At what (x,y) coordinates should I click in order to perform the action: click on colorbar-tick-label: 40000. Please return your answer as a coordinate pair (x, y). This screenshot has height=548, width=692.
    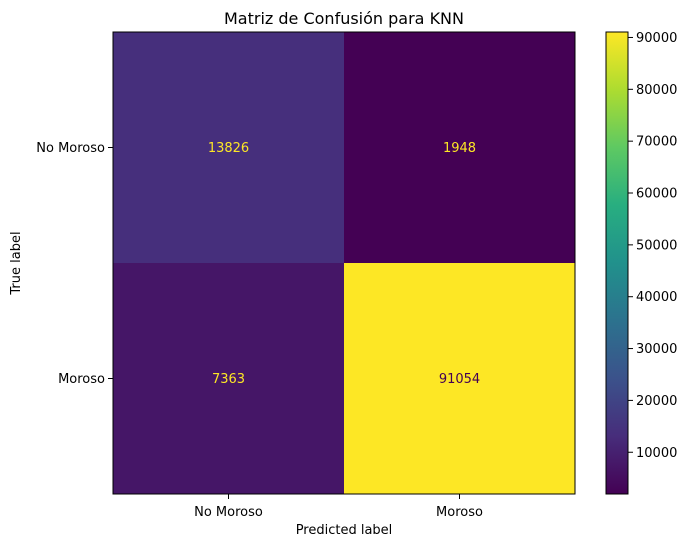
    Looking at the image, I should click on (656, 297).